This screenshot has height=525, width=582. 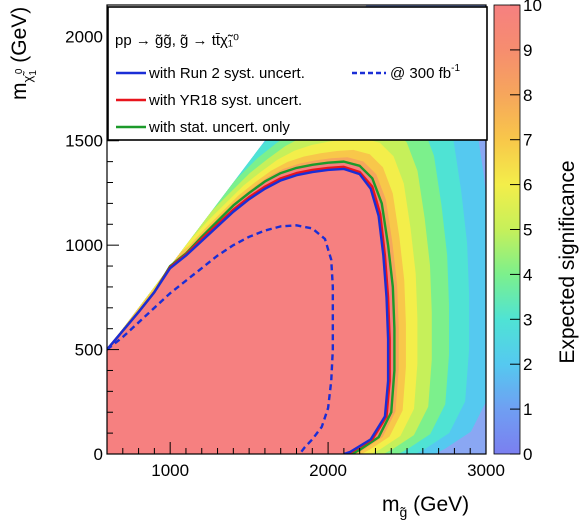 I want to click on z-tick-label: 2, so click(x=527, y=364).